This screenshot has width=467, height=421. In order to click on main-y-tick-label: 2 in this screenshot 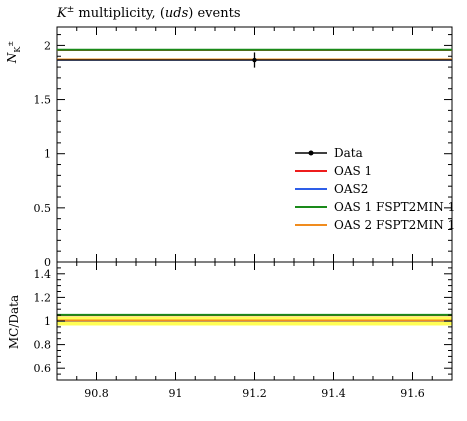, I will do `click(47, 45)`.